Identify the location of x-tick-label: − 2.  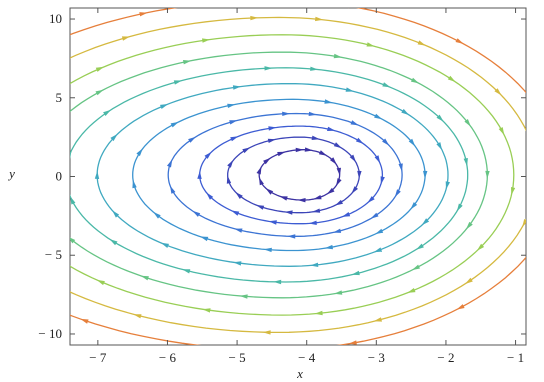
(445, 357).